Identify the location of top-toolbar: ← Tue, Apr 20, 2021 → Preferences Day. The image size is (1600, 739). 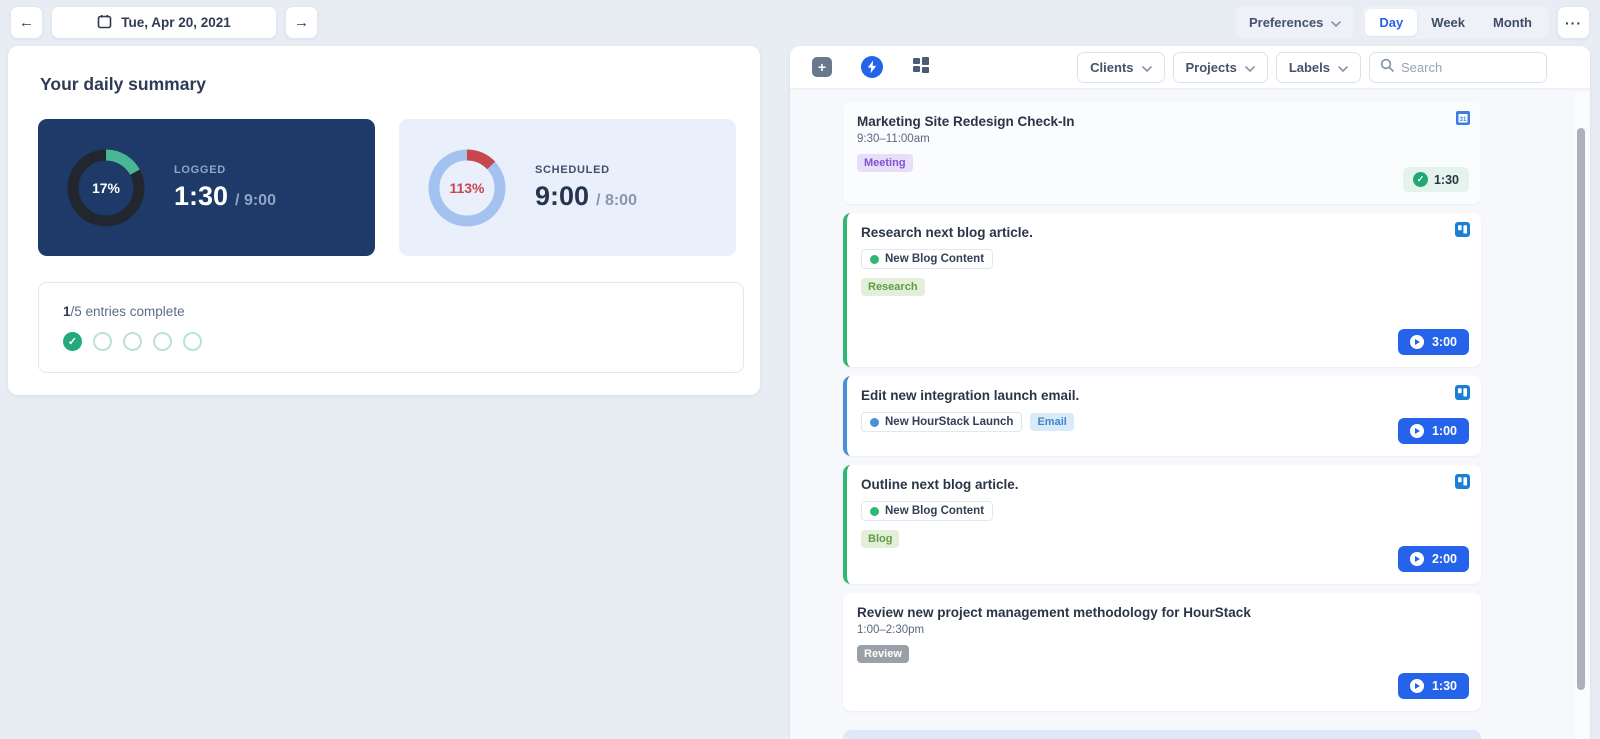
(800, 22).